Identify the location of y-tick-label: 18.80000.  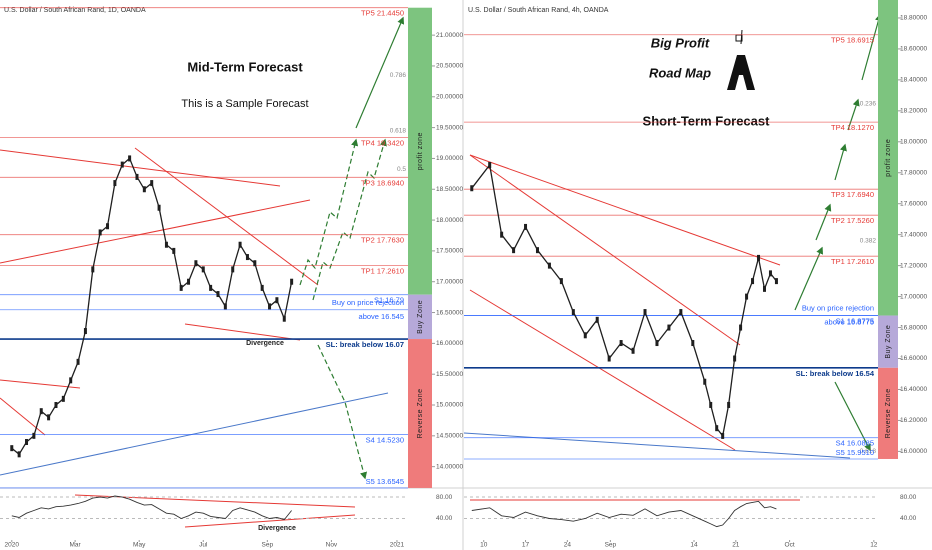
(913, 18).